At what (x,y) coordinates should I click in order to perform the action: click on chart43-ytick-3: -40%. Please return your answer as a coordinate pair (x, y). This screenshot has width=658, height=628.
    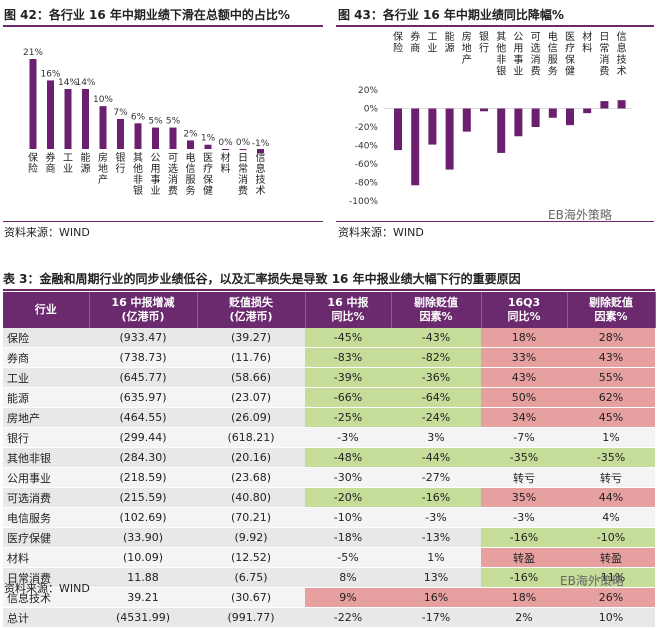
    Looking at the image, I should click on (367, 147).